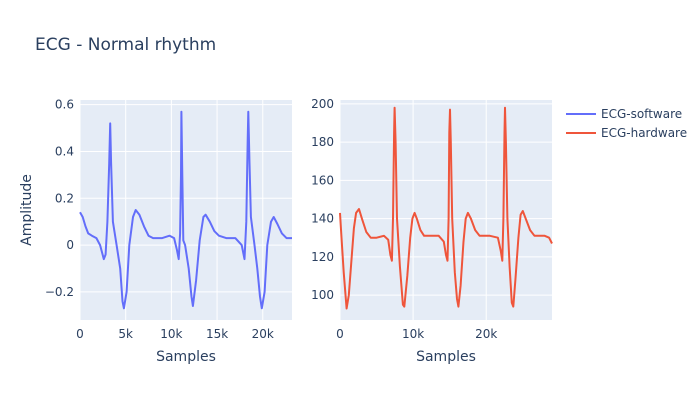 This screenshot has height=400, width=700. What do you see at coordinates (322, 219) in the screenshot?
I see `y-tick-label: 140` at bounding box center [322, 219].